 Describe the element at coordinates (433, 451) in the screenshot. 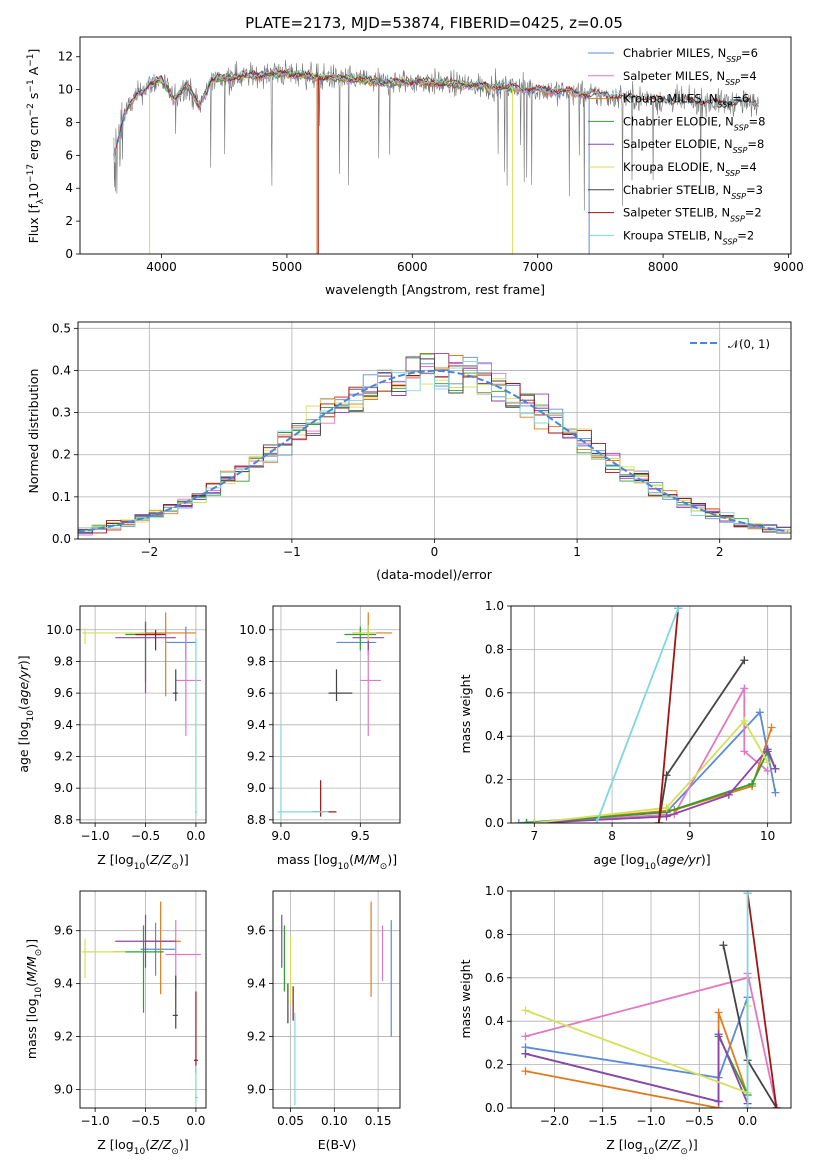

I see `normal-curve` at that location.